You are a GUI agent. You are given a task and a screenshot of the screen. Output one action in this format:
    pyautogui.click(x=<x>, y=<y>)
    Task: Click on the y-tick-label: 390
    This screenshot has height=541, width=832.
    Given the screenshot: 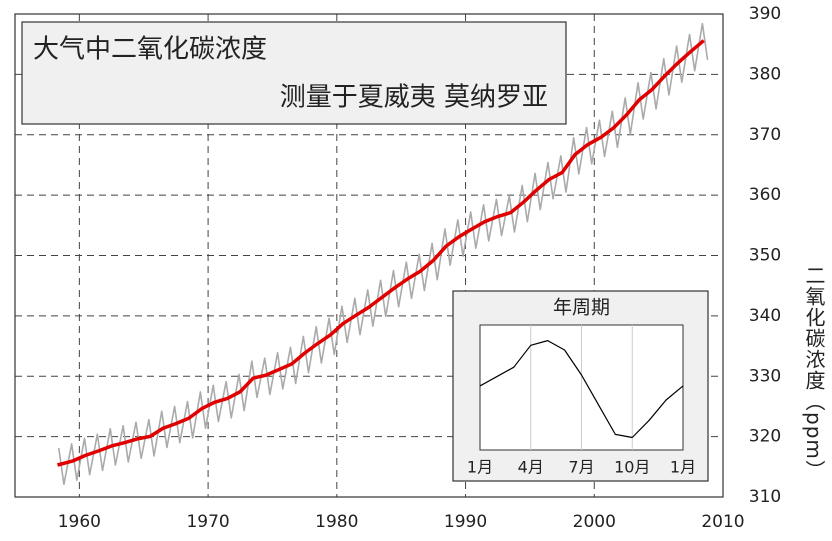 What is the action you would take?
    pyautogui.click(x=765, y=14)
    